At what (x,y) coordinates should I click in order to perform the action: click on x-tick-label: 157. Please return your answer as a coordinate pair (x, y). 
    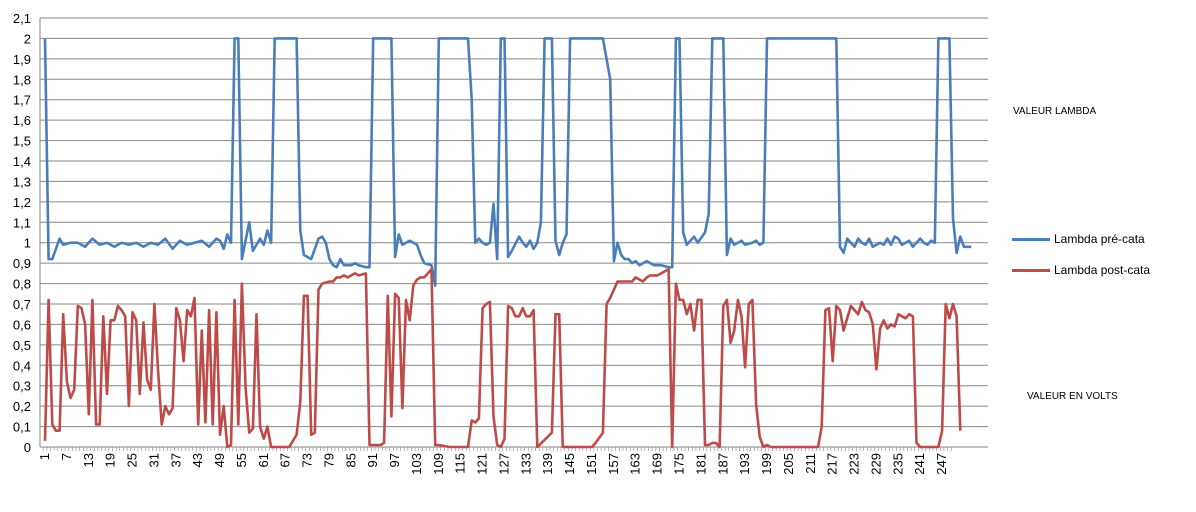
    Looking at the image, I should click on (613, 464).